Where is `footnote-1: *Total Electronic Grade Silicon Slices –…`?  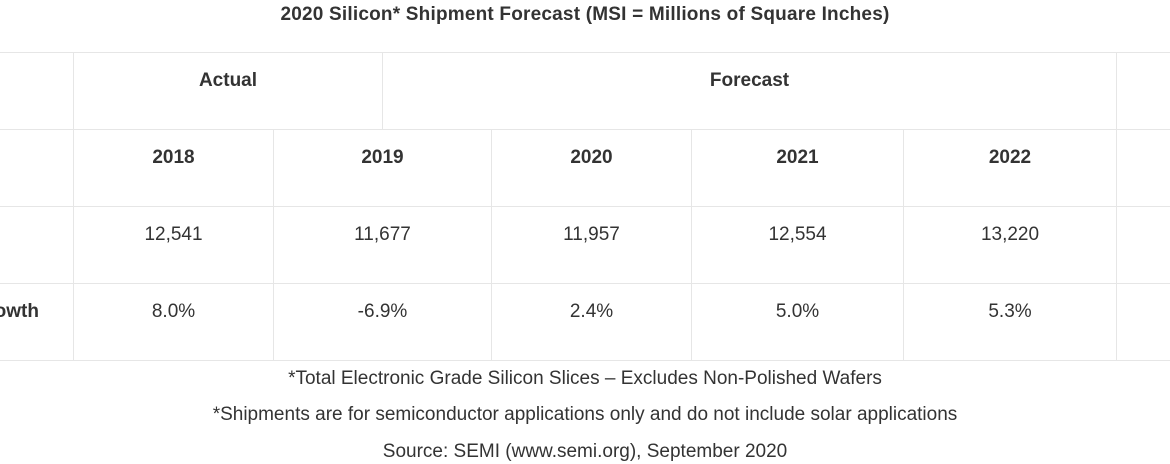
footnote-1: *Total Electronic Grade Silicon Slices –… is located at coordinates (585, 378).